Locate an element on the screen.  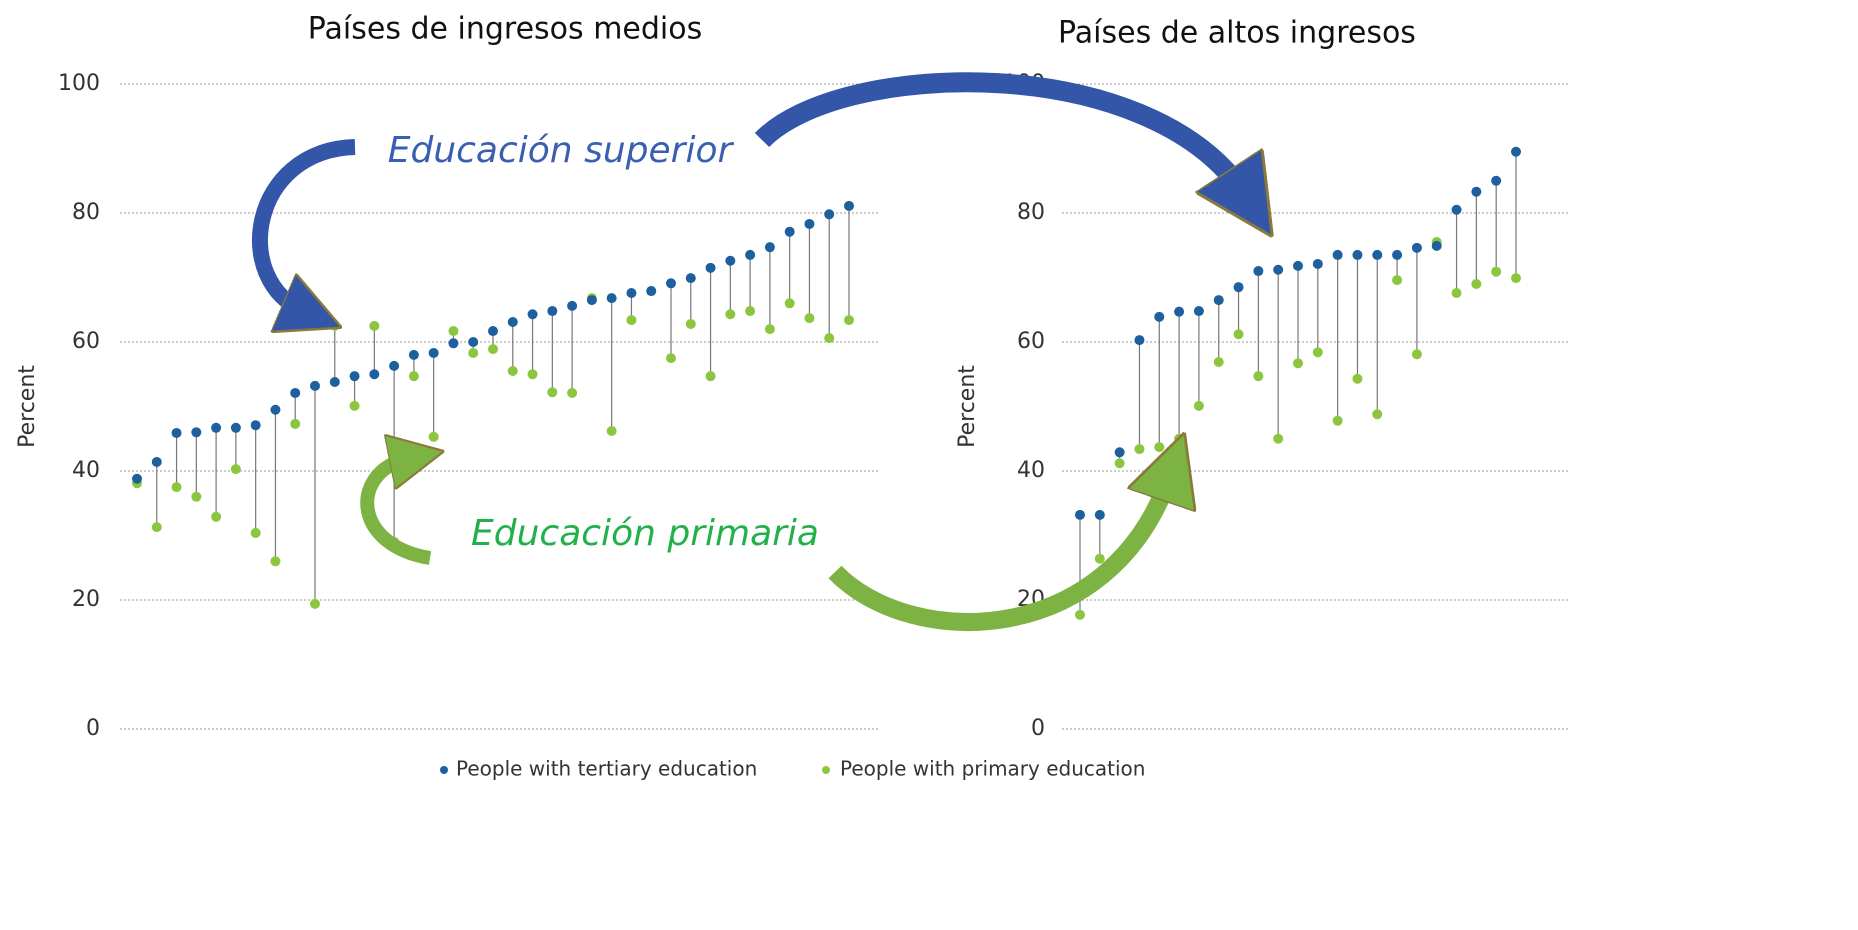
chart-title: Países de ingresos medios is located at coordinates (505, 29).